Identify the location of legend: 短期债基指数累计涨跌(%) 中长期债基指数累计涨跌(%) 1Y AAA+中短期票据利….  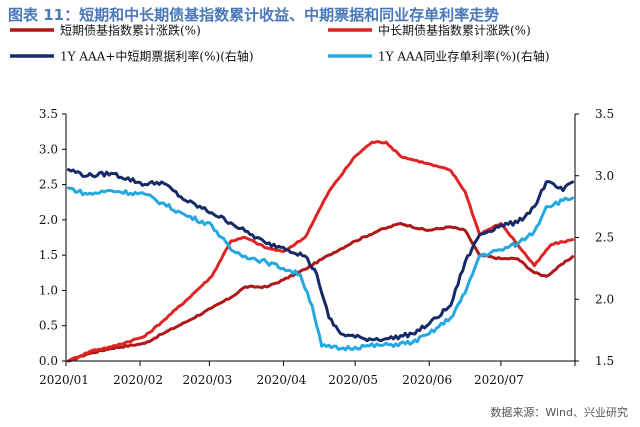
(280, 43).